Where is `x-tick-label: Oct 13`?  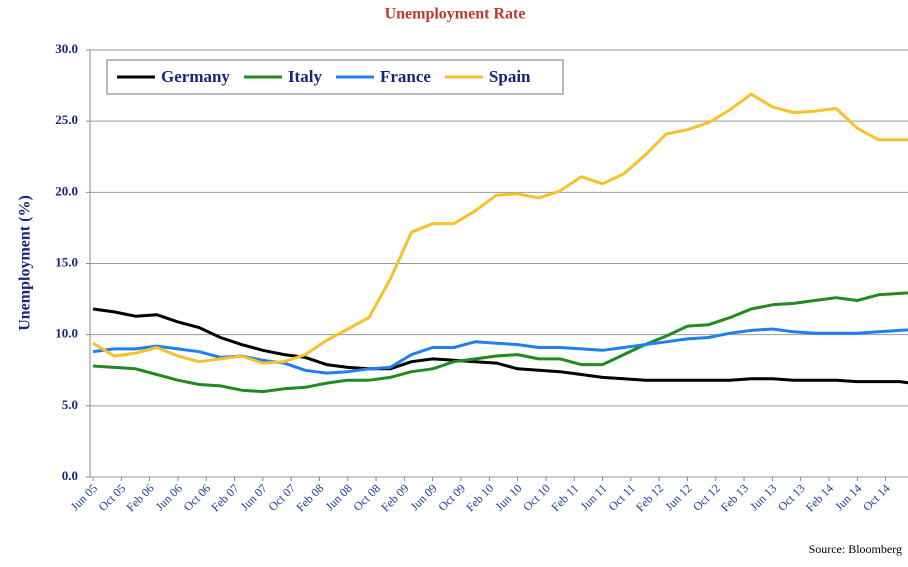 x-tick-label: Oct 13 is located at coordinates (791, 497).